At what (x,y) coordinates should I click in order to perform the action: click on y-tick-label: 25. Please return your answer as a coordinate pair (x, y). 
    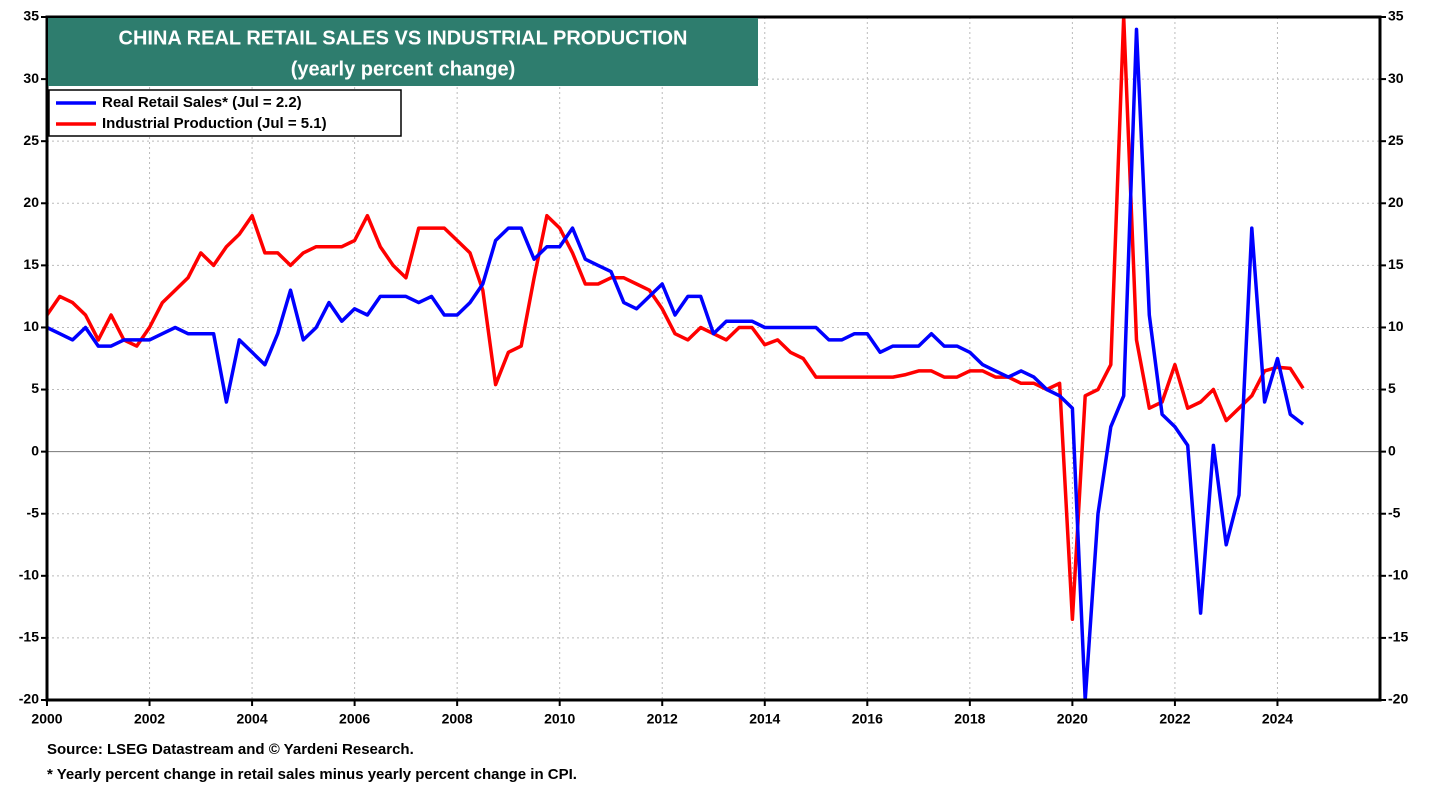
    Looking at the image, I should click on (31, 140).